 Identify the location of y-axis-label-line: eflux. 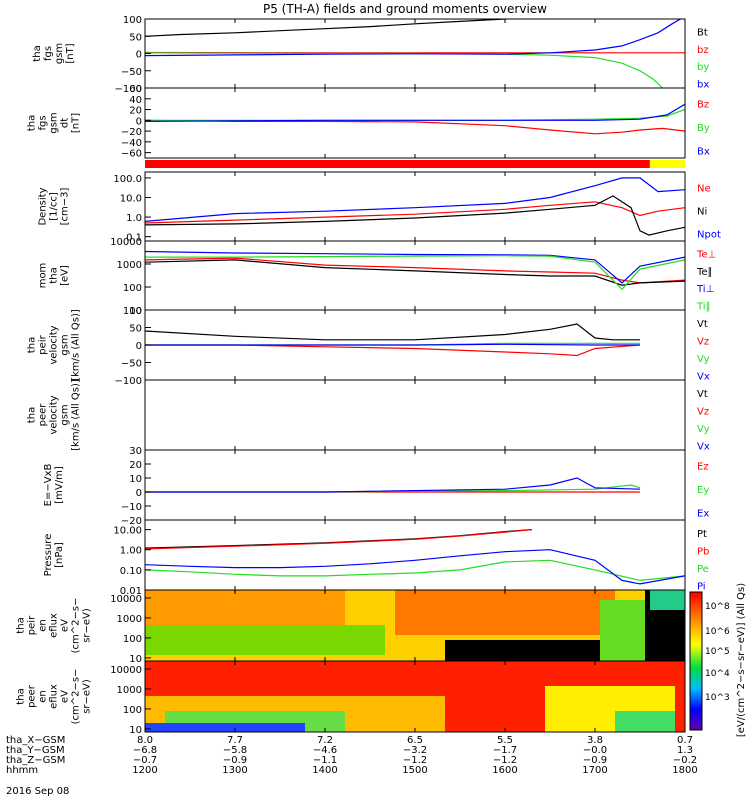
(54, 625).